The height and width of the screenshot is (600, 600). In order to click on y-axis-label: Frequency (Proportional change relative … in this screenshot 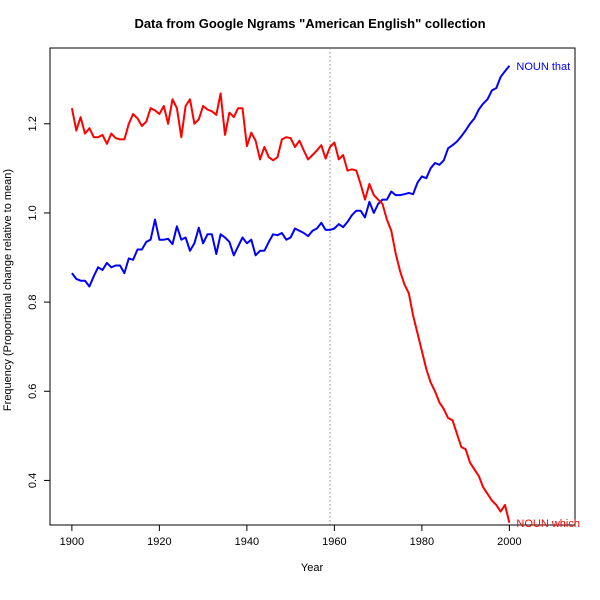, I will do `click(8, 290)`.